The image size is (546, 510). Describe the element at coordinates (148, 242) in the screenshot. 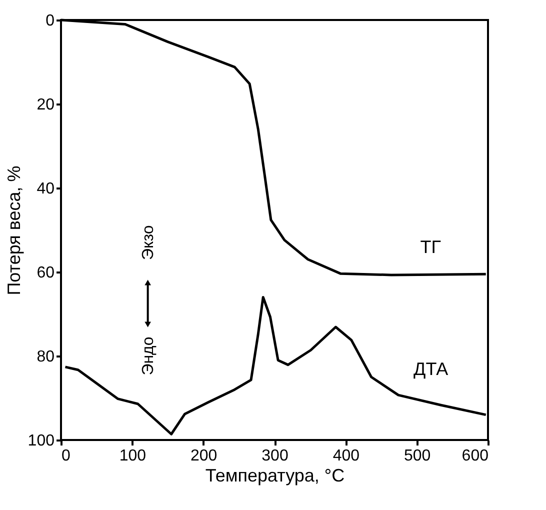

I see `annotation: Экзо` at that location.